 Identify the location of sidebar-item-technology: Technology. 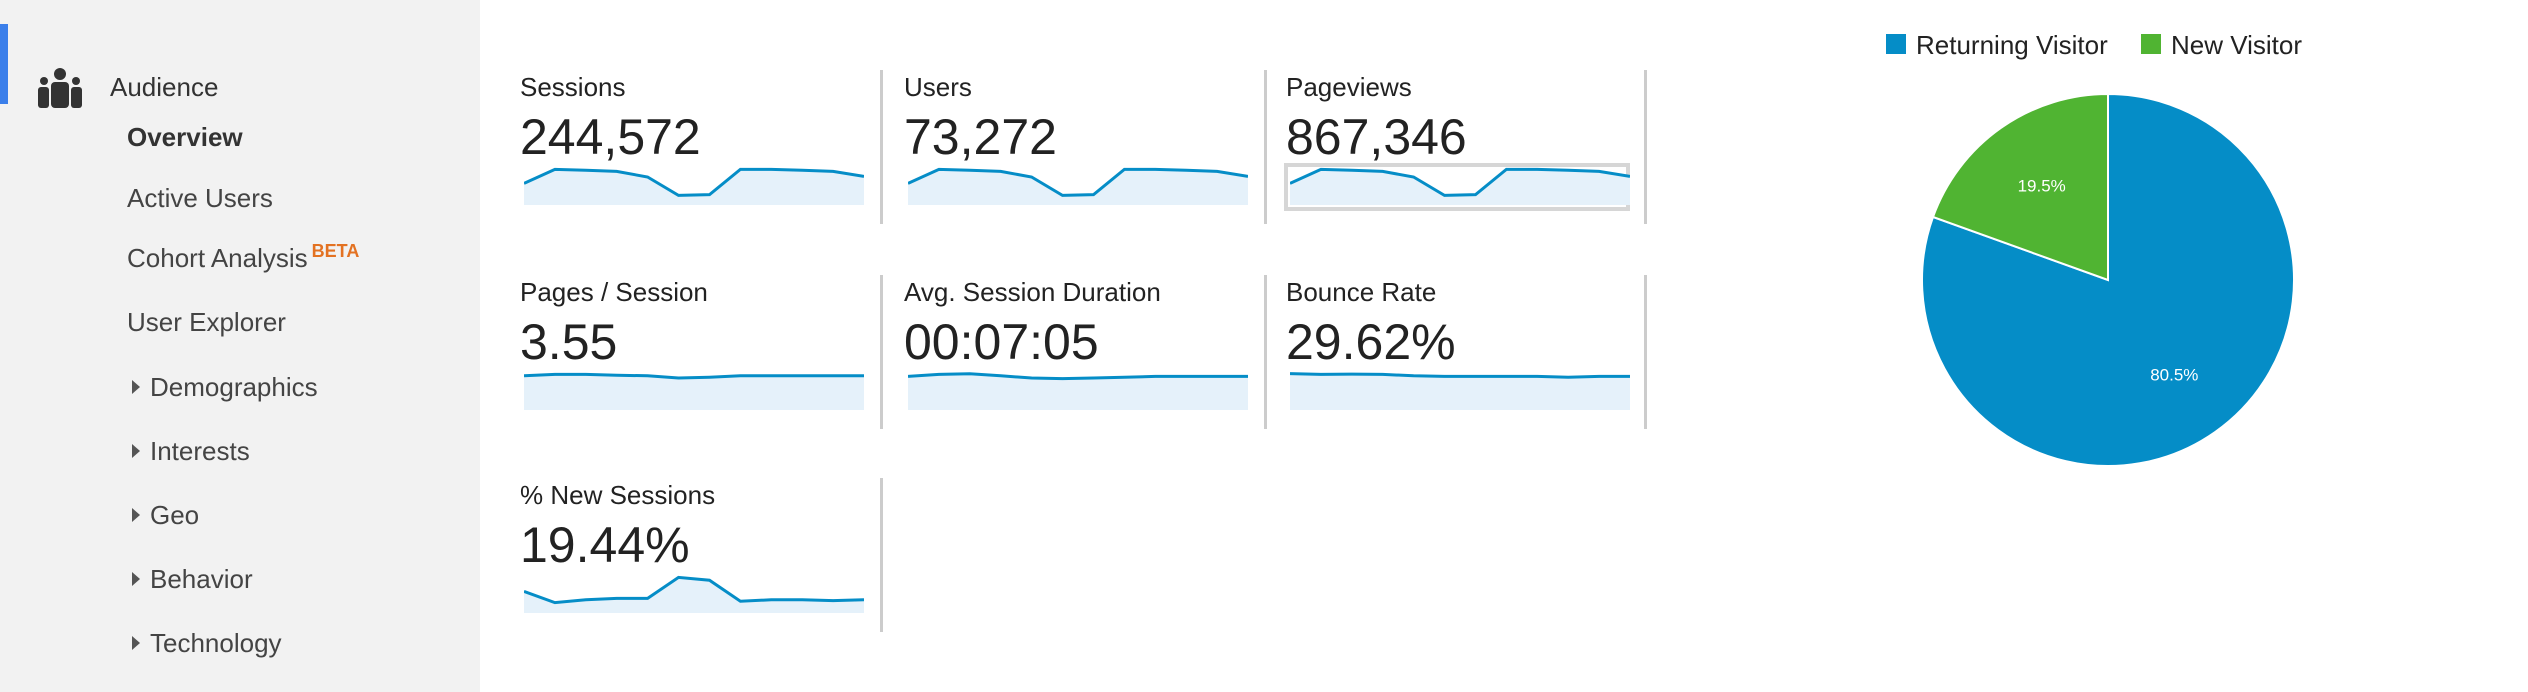
(207, 643).